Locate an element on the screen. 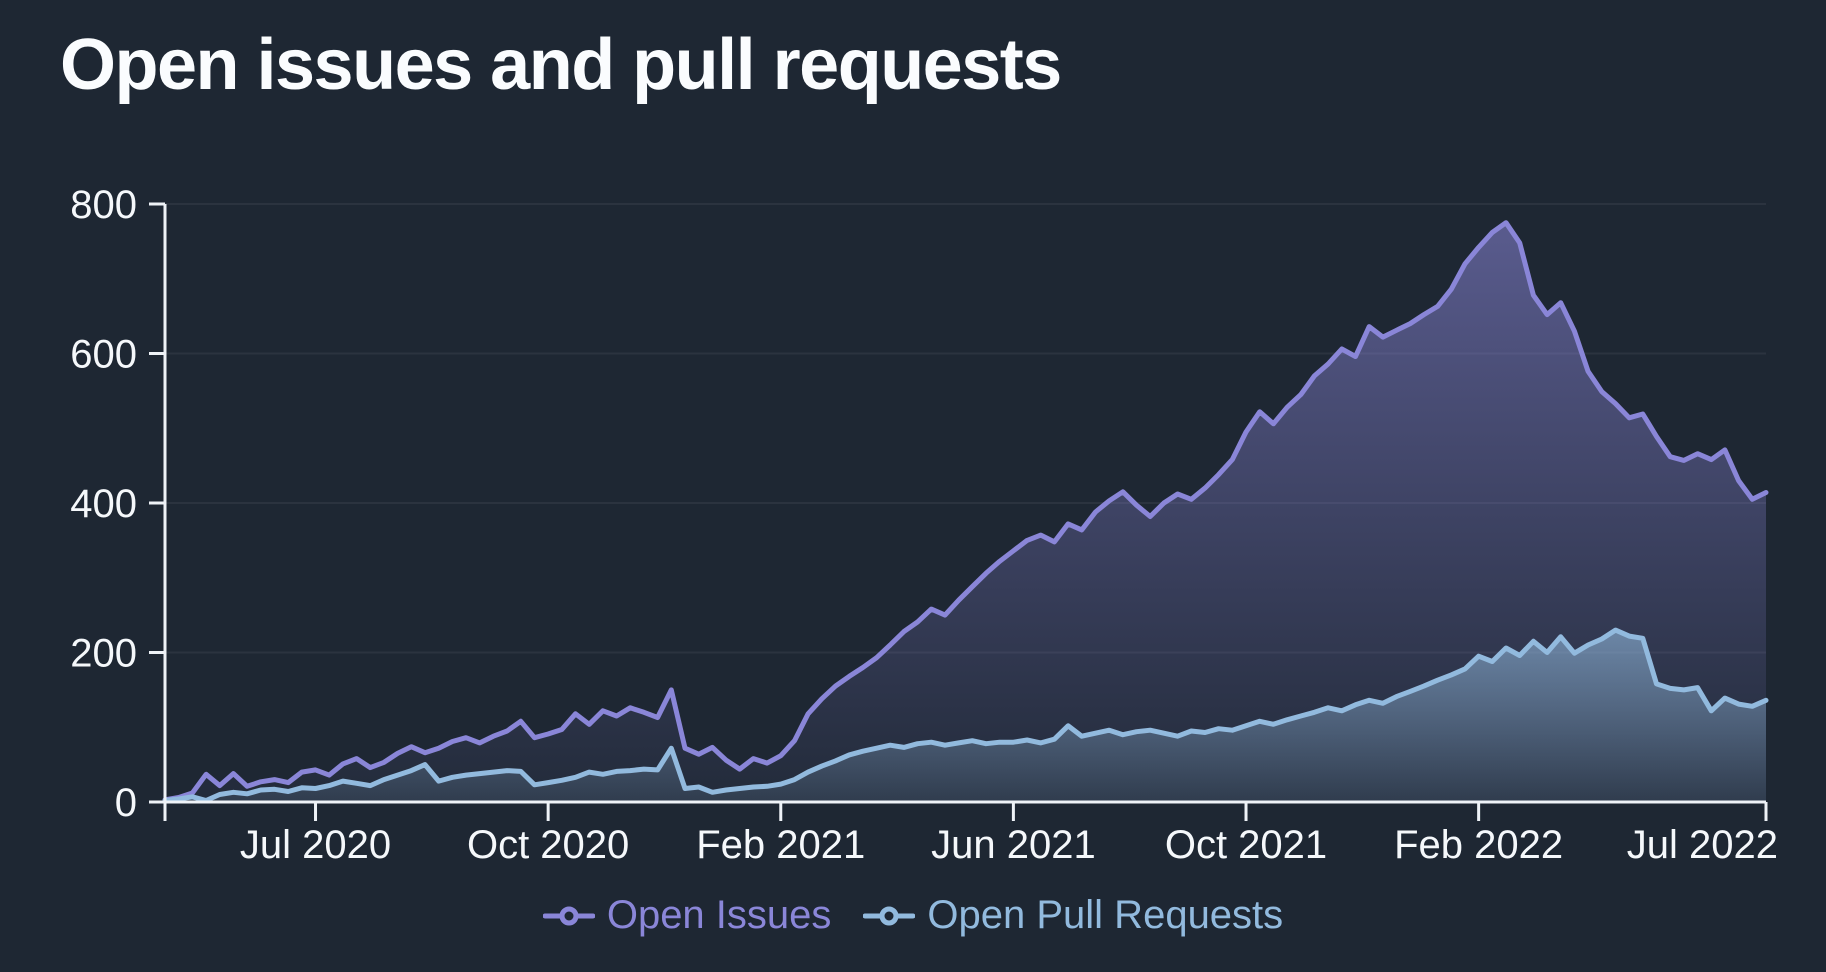  x-tick-label-oct-2021: Oct 2021 is located at coordinates (1246, 845).